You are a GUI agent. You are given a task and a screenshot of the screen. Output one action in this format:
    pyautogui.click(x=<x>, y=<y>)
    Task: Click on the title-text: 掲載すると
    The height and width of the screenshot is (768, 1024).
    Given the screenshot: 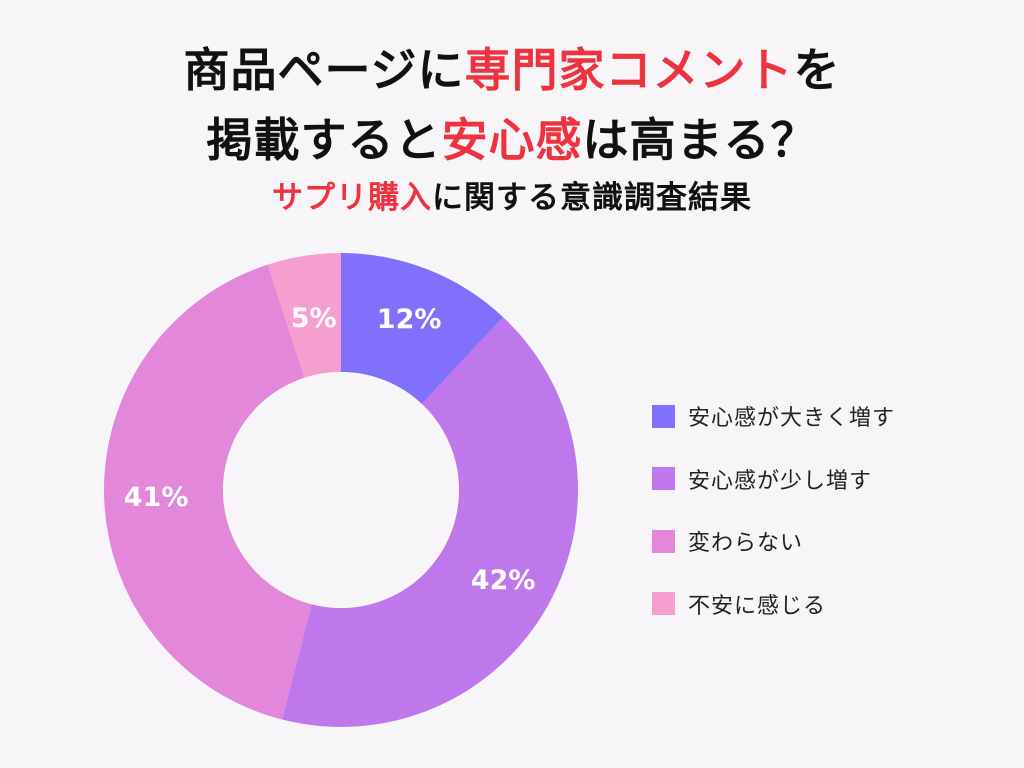 What is the action you would take?
    pyautogui.click(x=324, y=140)
    